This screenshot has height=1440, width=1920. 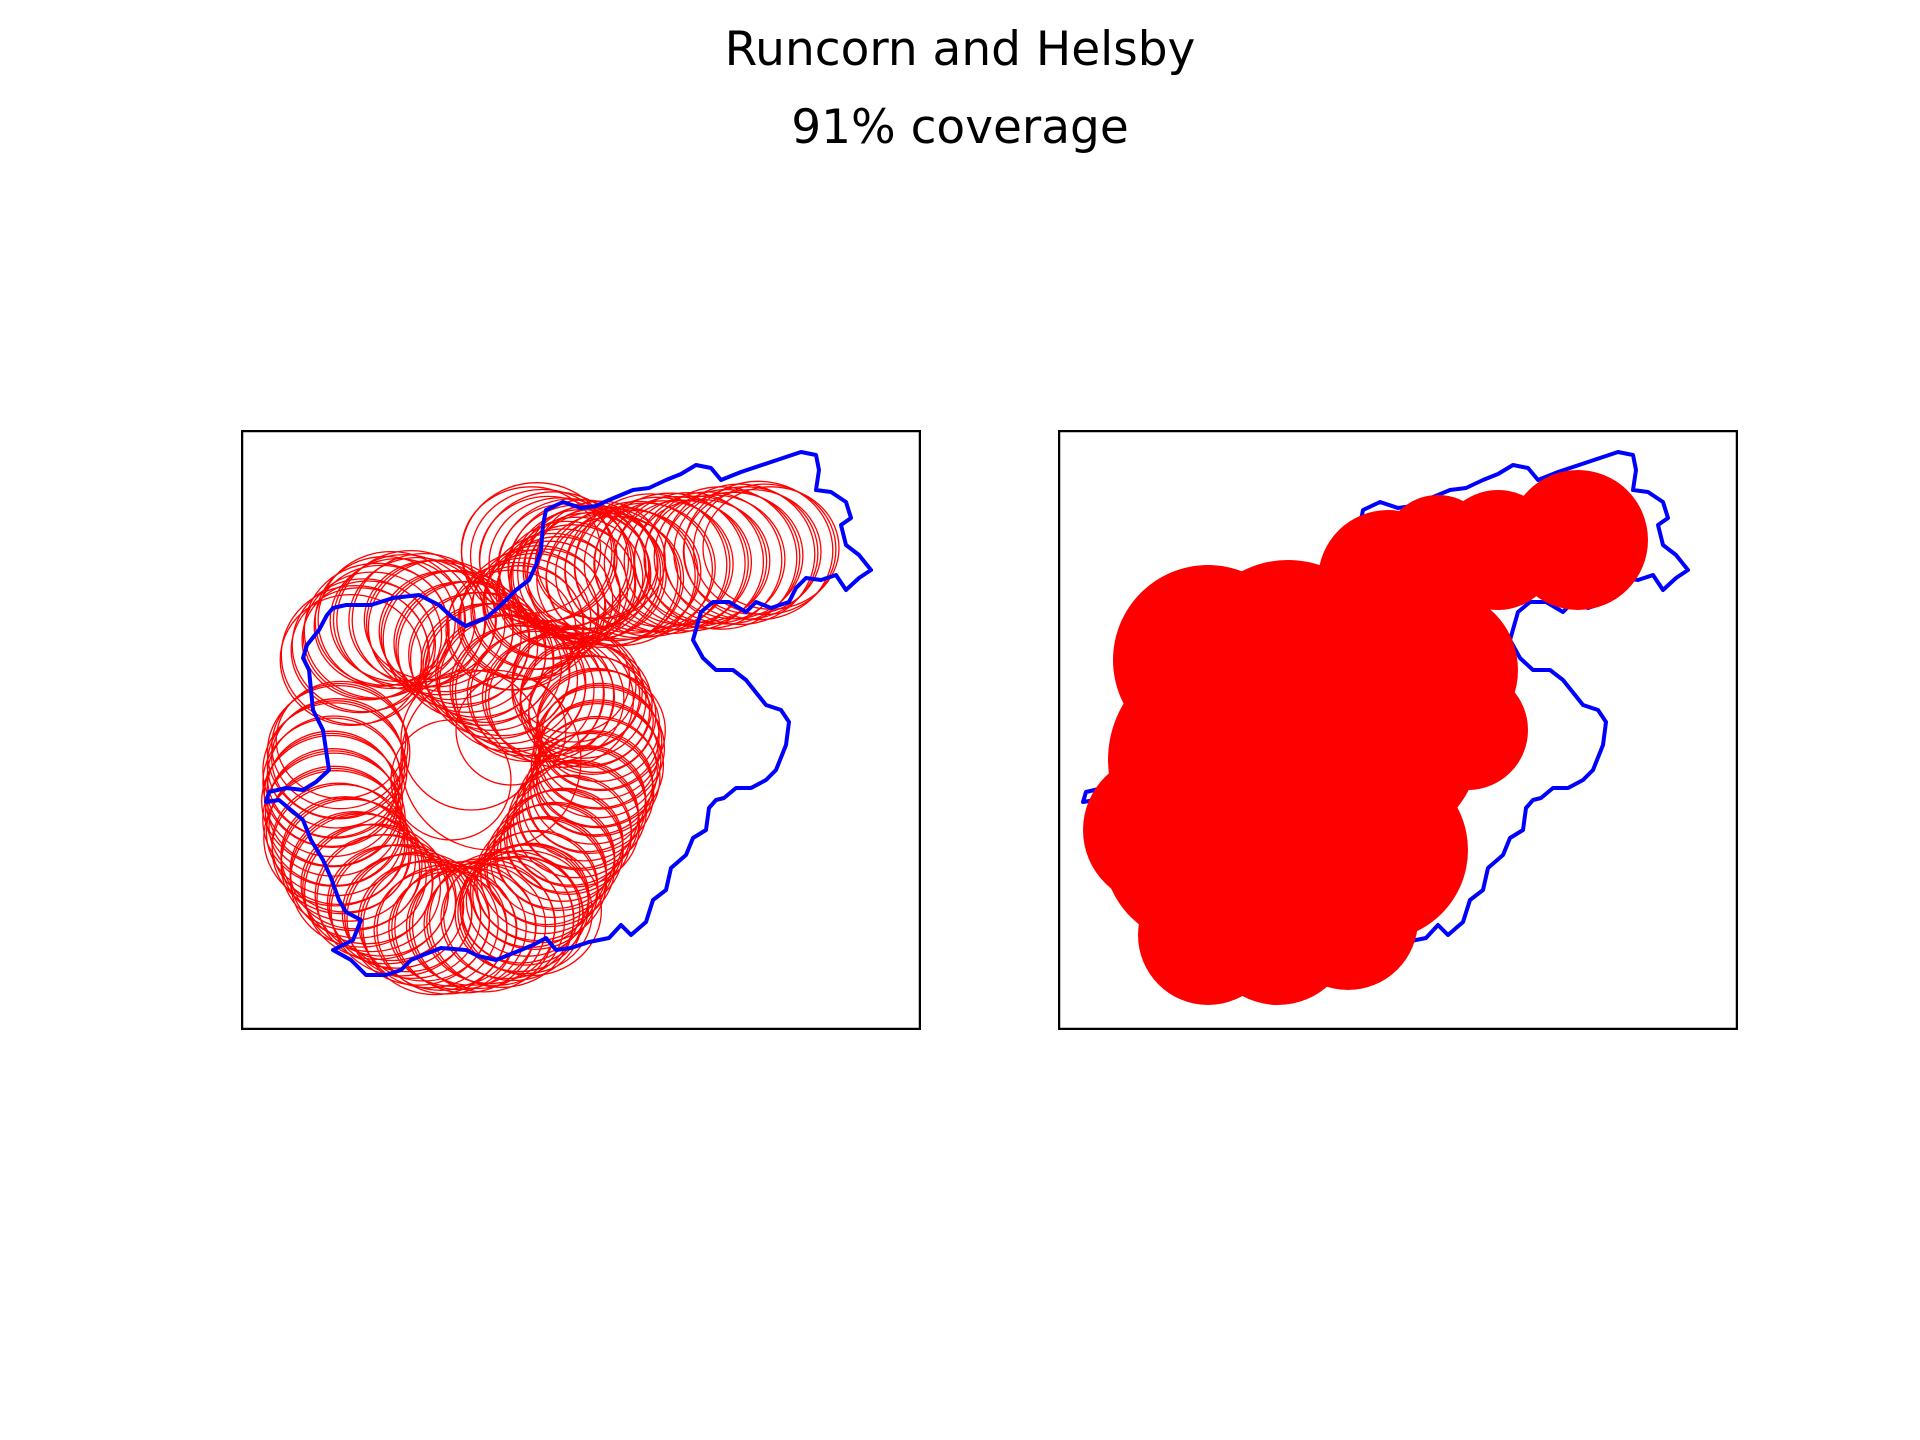 I want to click on figure-title: Runcorn and Helsby, so click(x=960, y=49).